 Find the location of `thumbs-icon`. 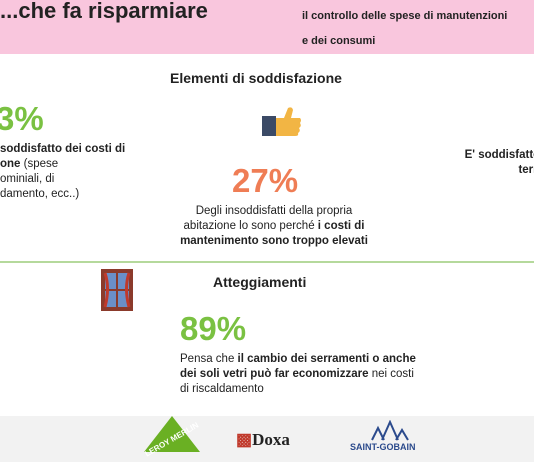

thumbs-icon is located at coordinates (281, 121).